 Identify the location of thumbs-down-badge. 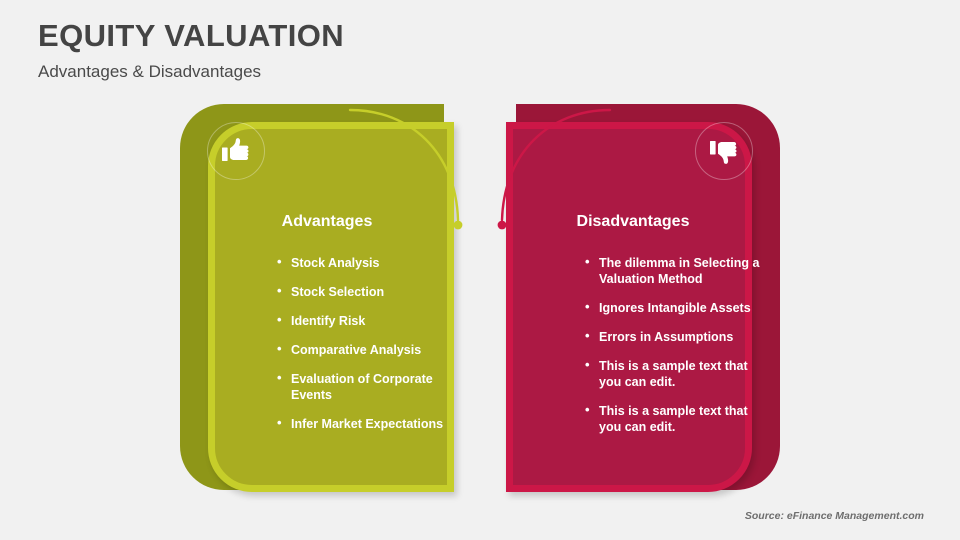
(724, 151).